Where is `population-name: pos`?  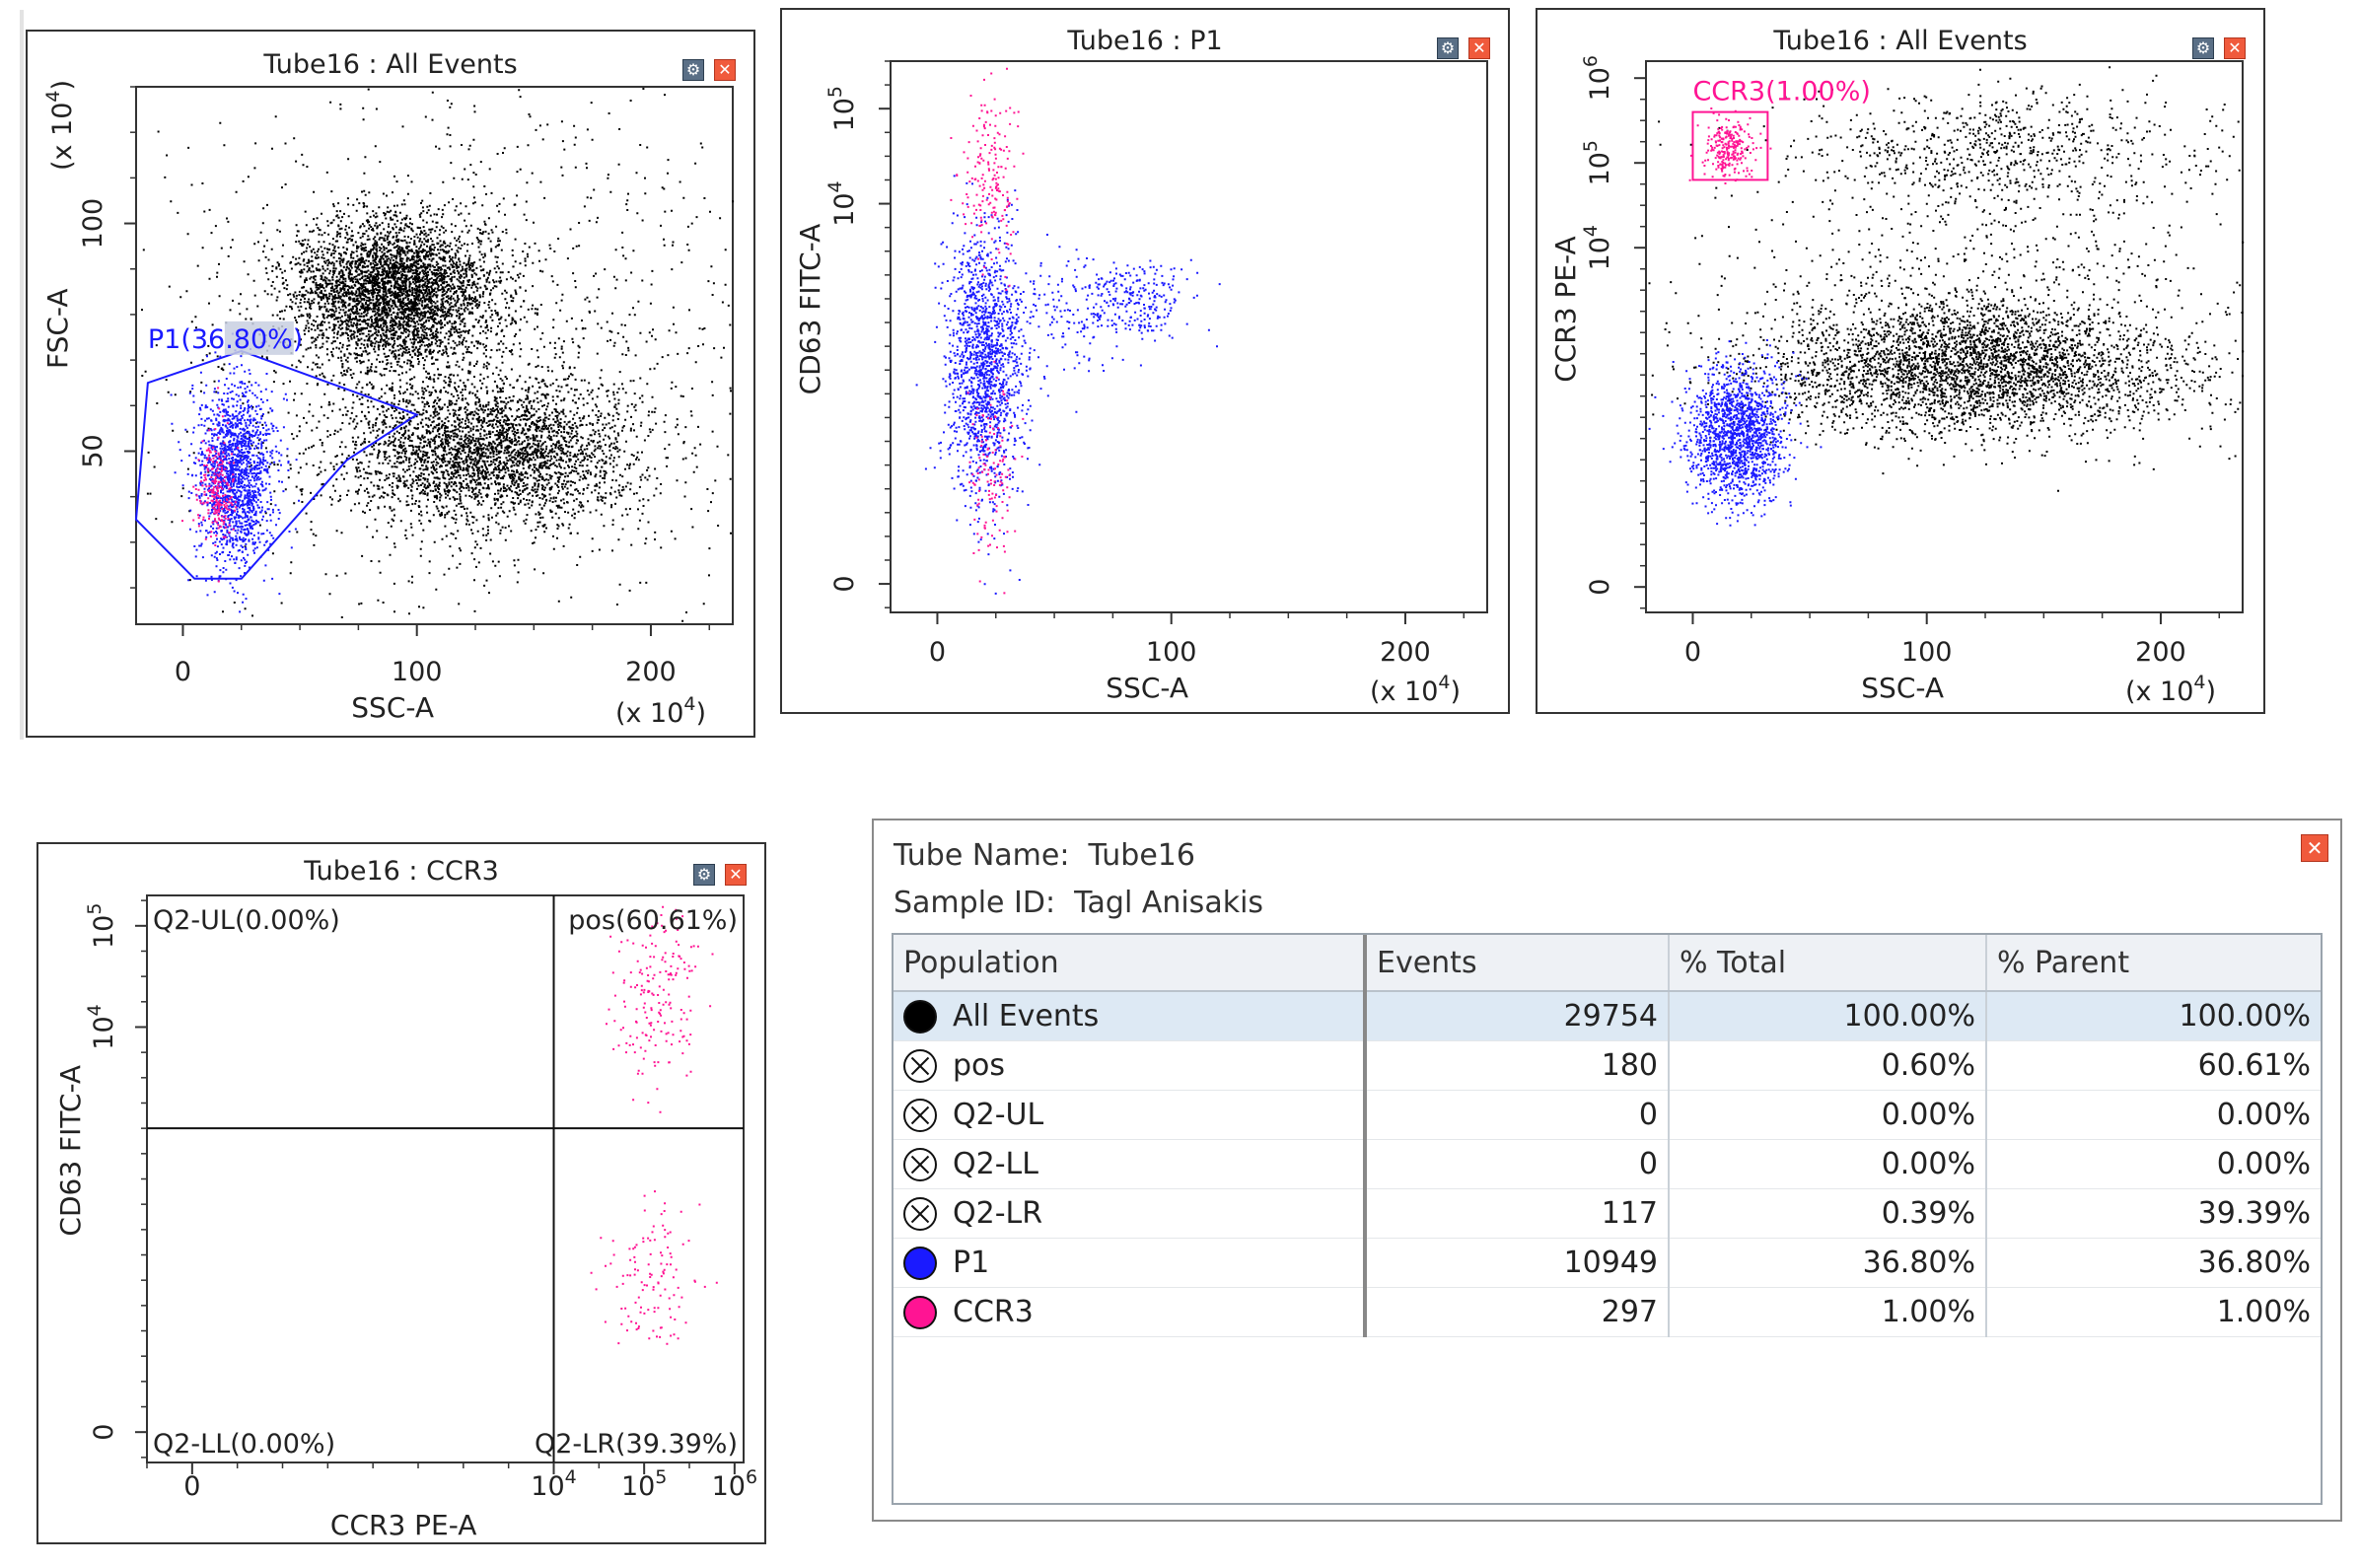 population-name: pos is located at coordinates (980, 1065).